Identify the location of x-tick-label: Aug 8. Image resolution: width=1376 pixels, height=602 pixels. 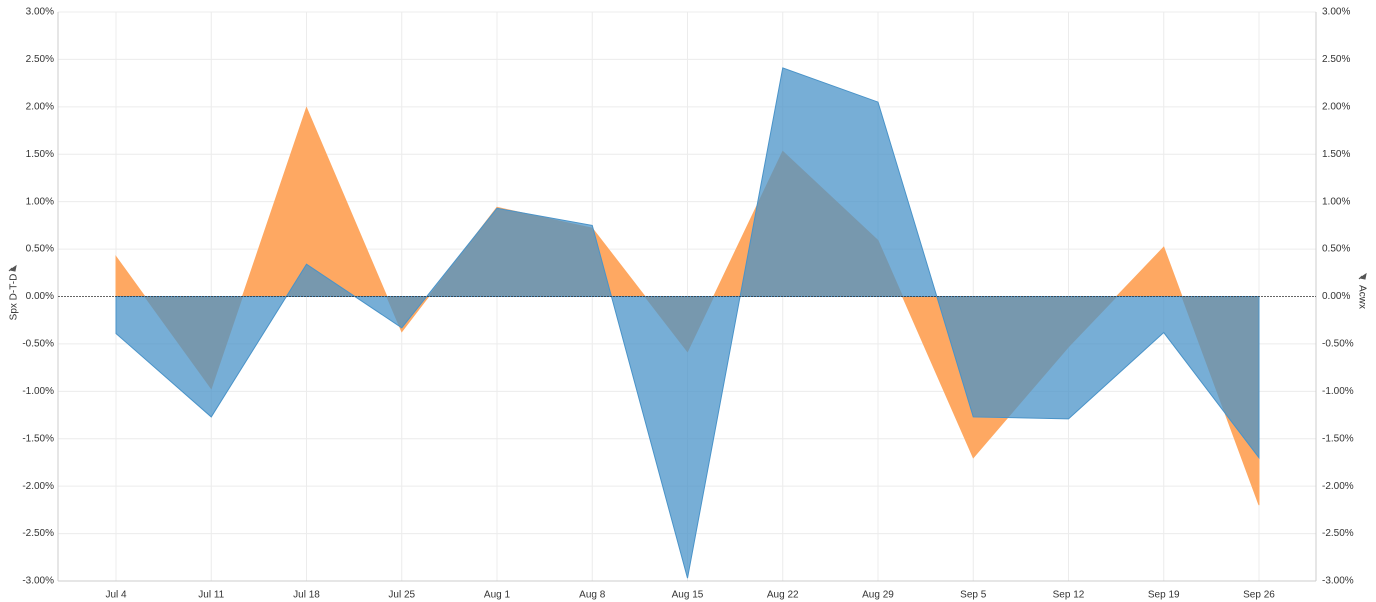
(592, 595).